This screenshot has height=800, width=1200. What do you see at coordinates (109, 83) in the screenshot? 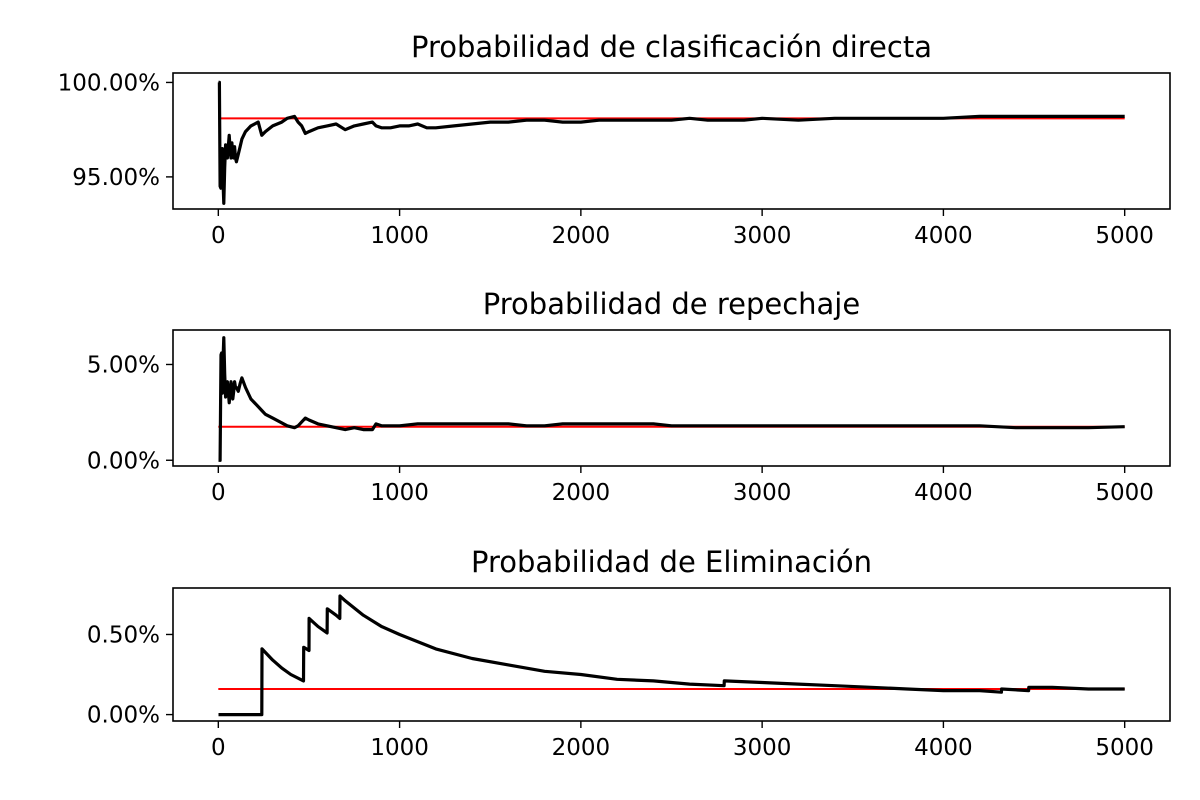
I see `y-tick-label: 100.00%` at bounding box center [109, 83].